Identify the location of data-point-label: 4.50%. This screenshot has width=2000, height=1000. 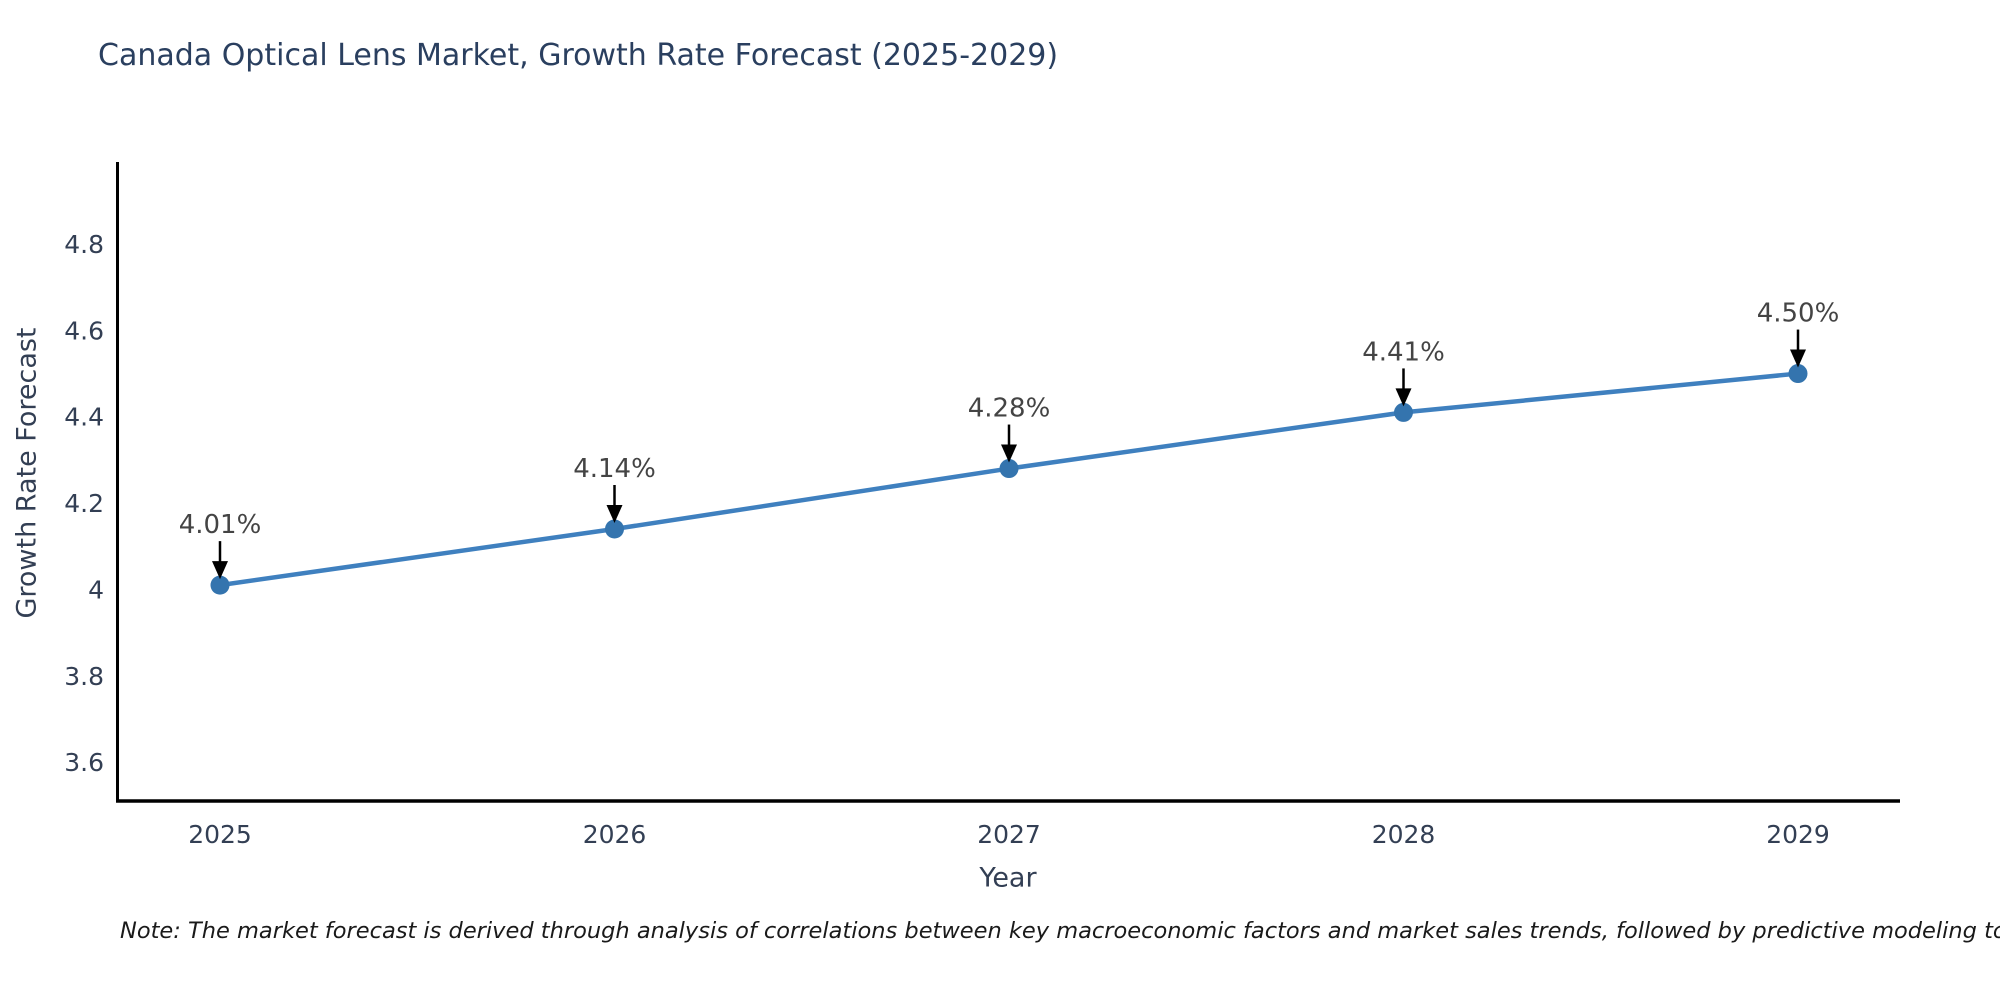
(1798, 314).